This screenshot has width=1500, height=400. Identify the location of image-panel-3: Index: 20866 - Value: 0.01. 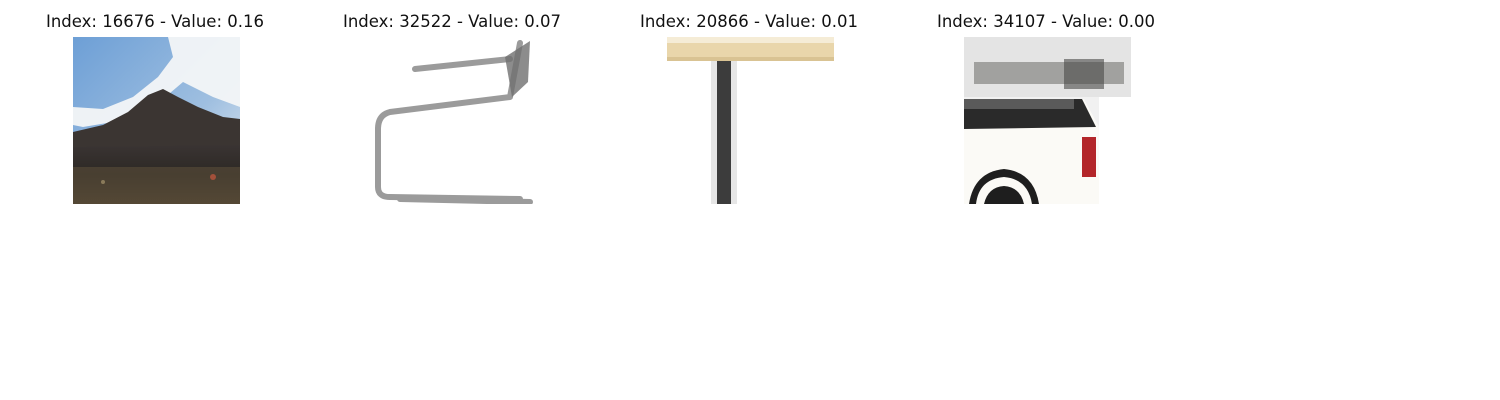
(749, 105).